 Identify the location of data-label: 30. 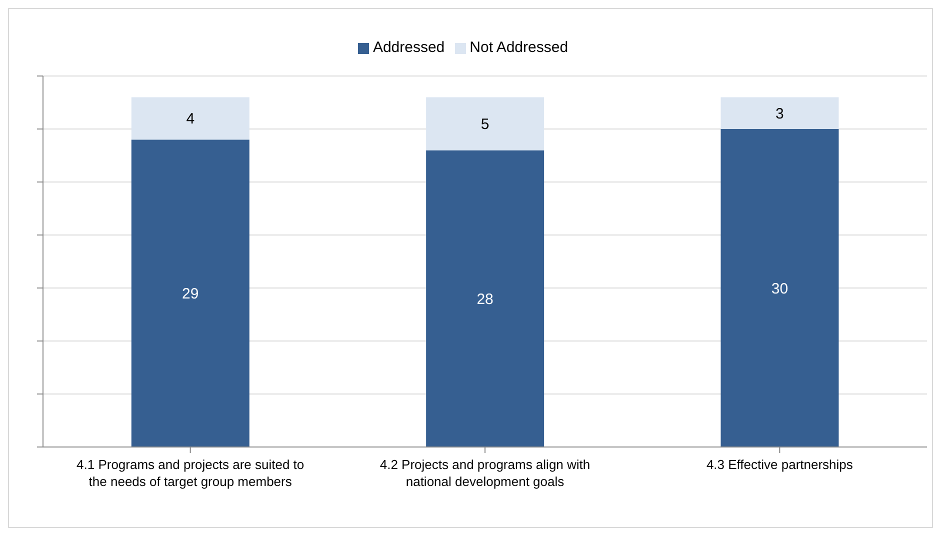
(779, 289).